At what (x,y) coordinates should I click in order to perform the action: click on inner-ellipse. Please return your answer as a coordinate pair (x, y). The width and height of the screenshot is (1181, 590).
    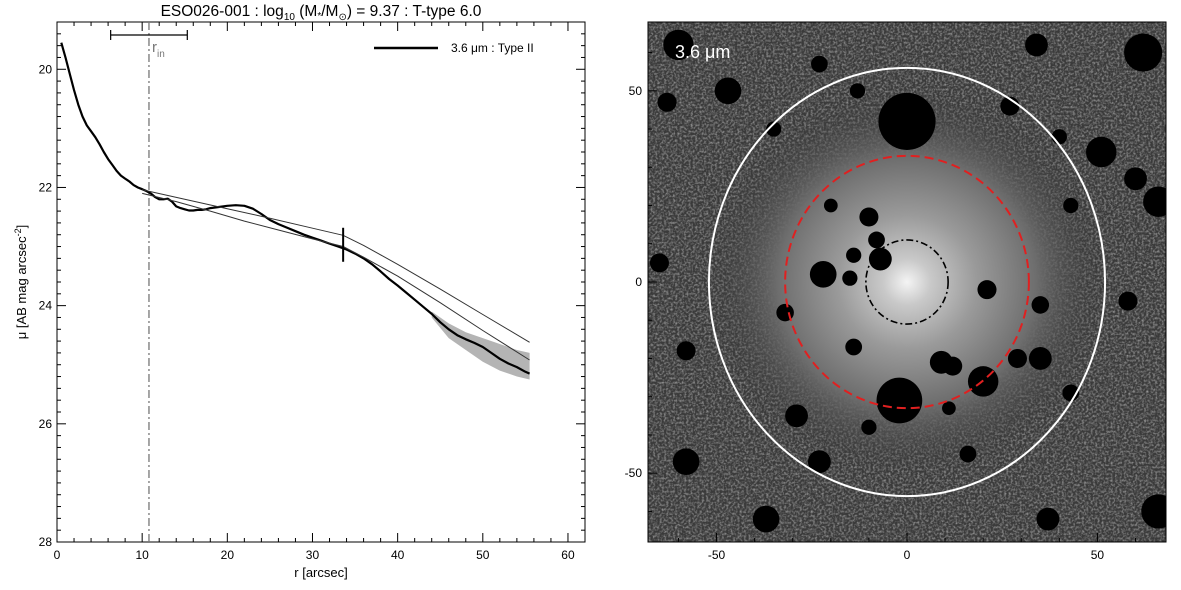
    Looking at the image, I should click on (907, 282).